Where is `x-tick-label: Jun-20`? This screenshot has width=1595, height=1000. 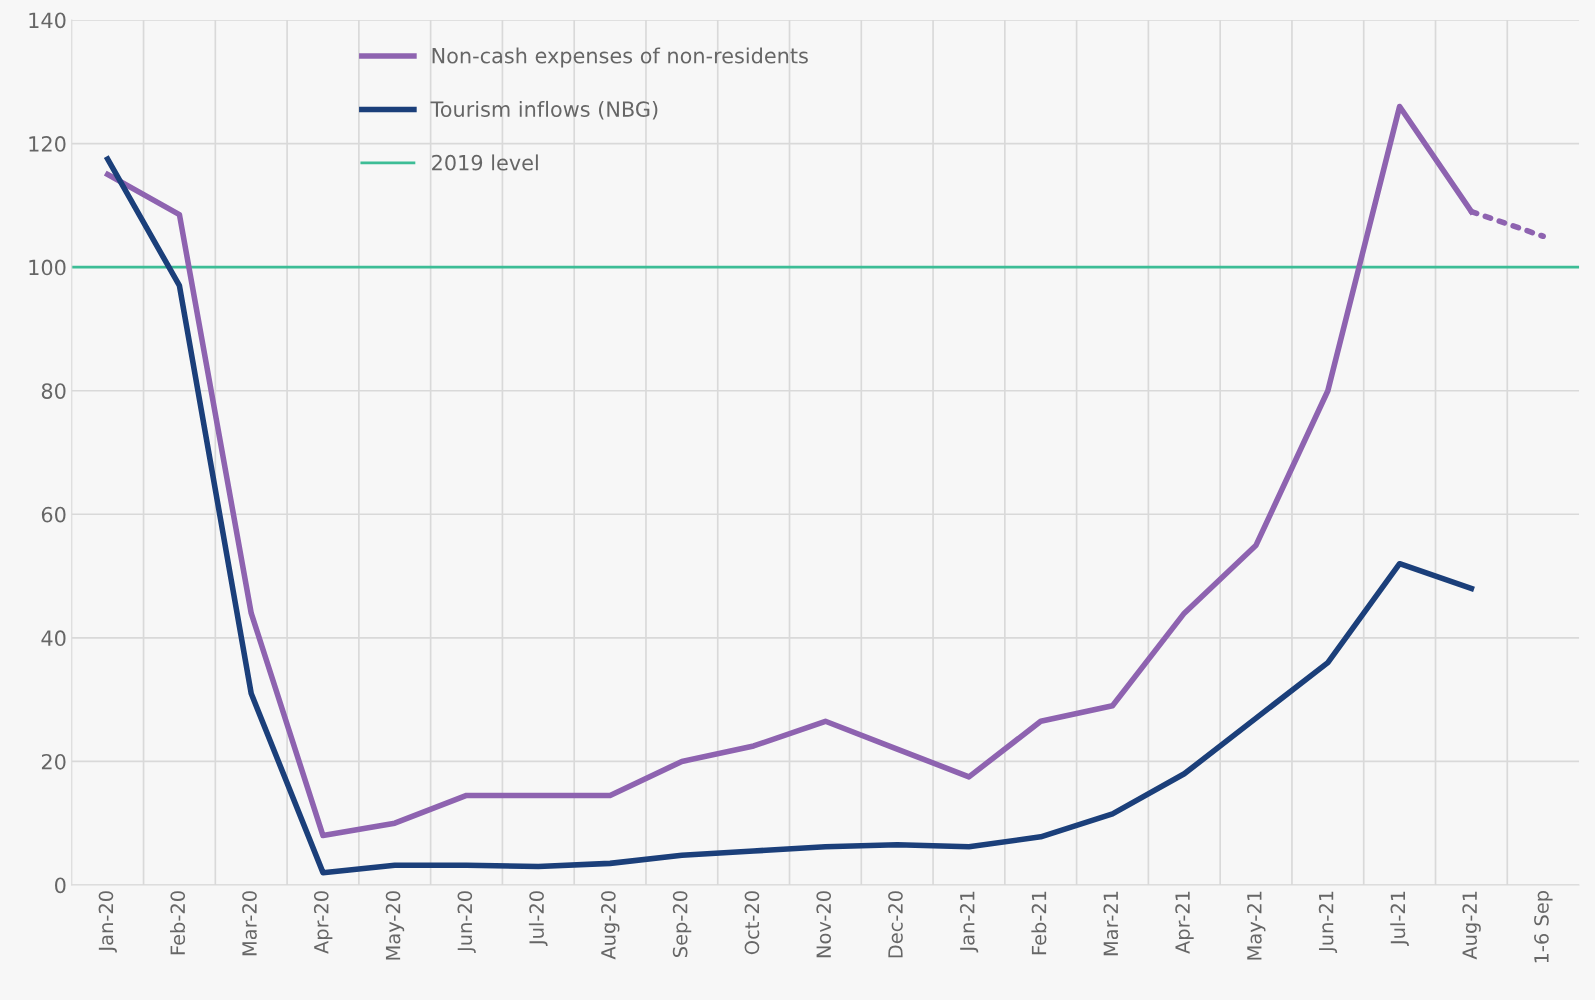 x-tick-label: Jun-20 is located at coordinates (466, 922).